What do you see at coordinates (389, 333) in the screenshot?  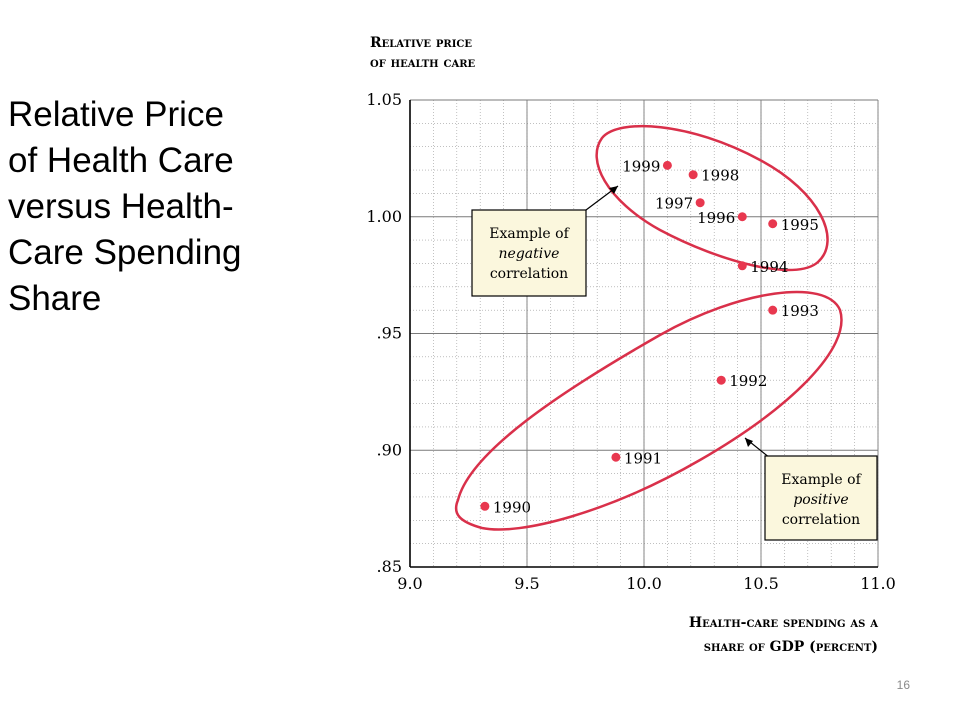 I see `y-tick-label: .95` at bounding box center [389, 333].